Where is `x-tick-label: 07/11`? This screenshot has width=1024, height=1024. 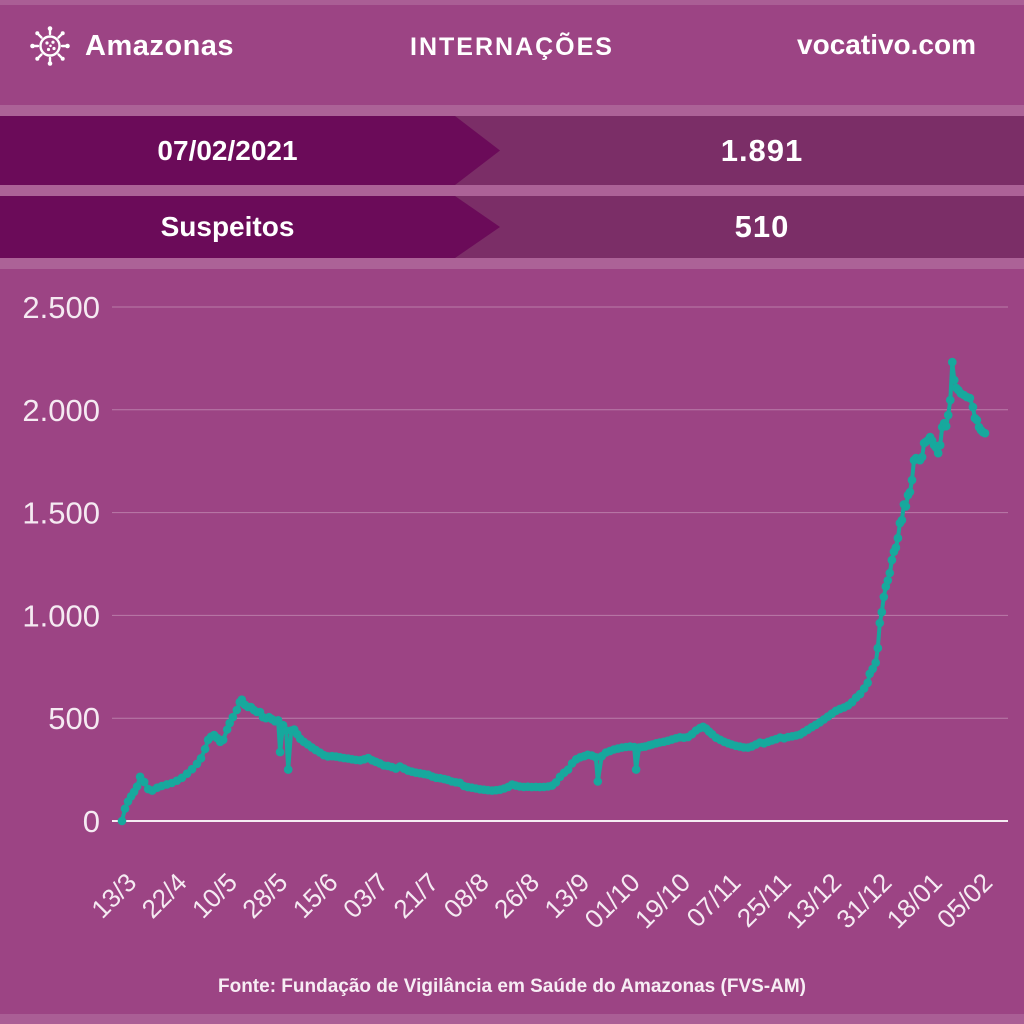
x-tick-label: 07/11 is located at coordinates (714, 900).